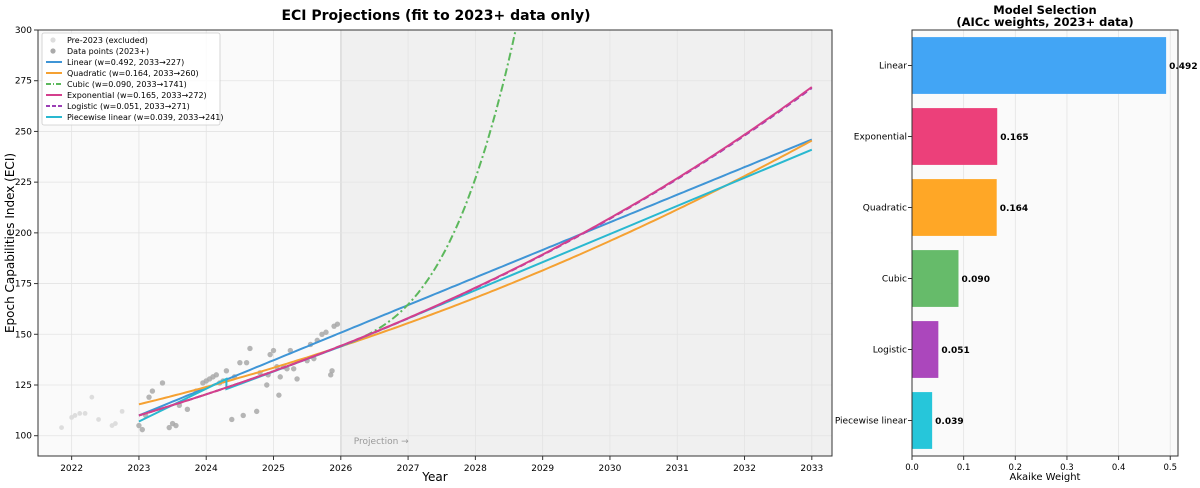 The image size is (1200, 488). Describe the element at coordinates (137, 95) in the screenshot. I see `exponential-legend-label: Exponential (w=0.165, 2033→272)` at that location.